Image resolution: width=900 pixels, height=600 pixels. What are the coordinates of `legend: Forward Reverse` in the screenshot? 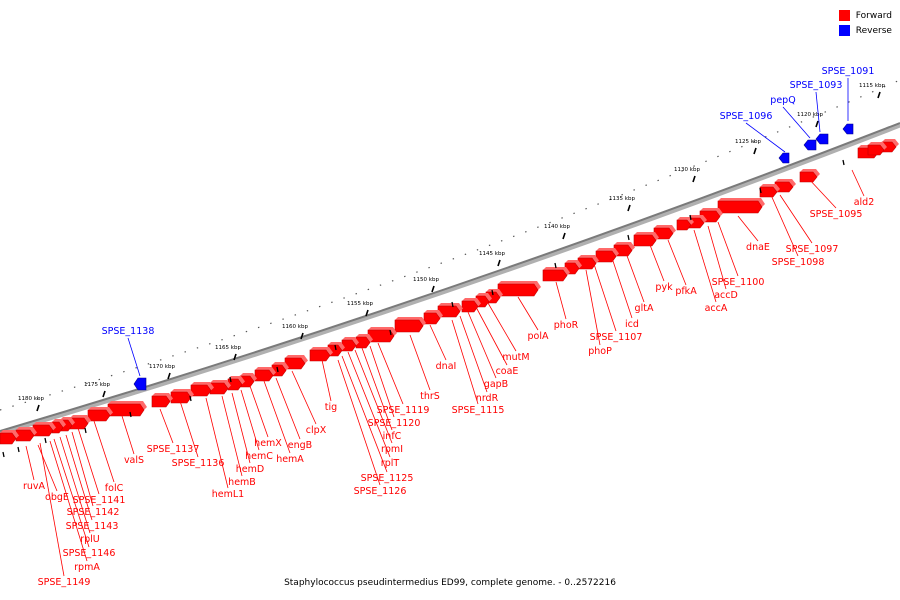 It's located at (865, 23).